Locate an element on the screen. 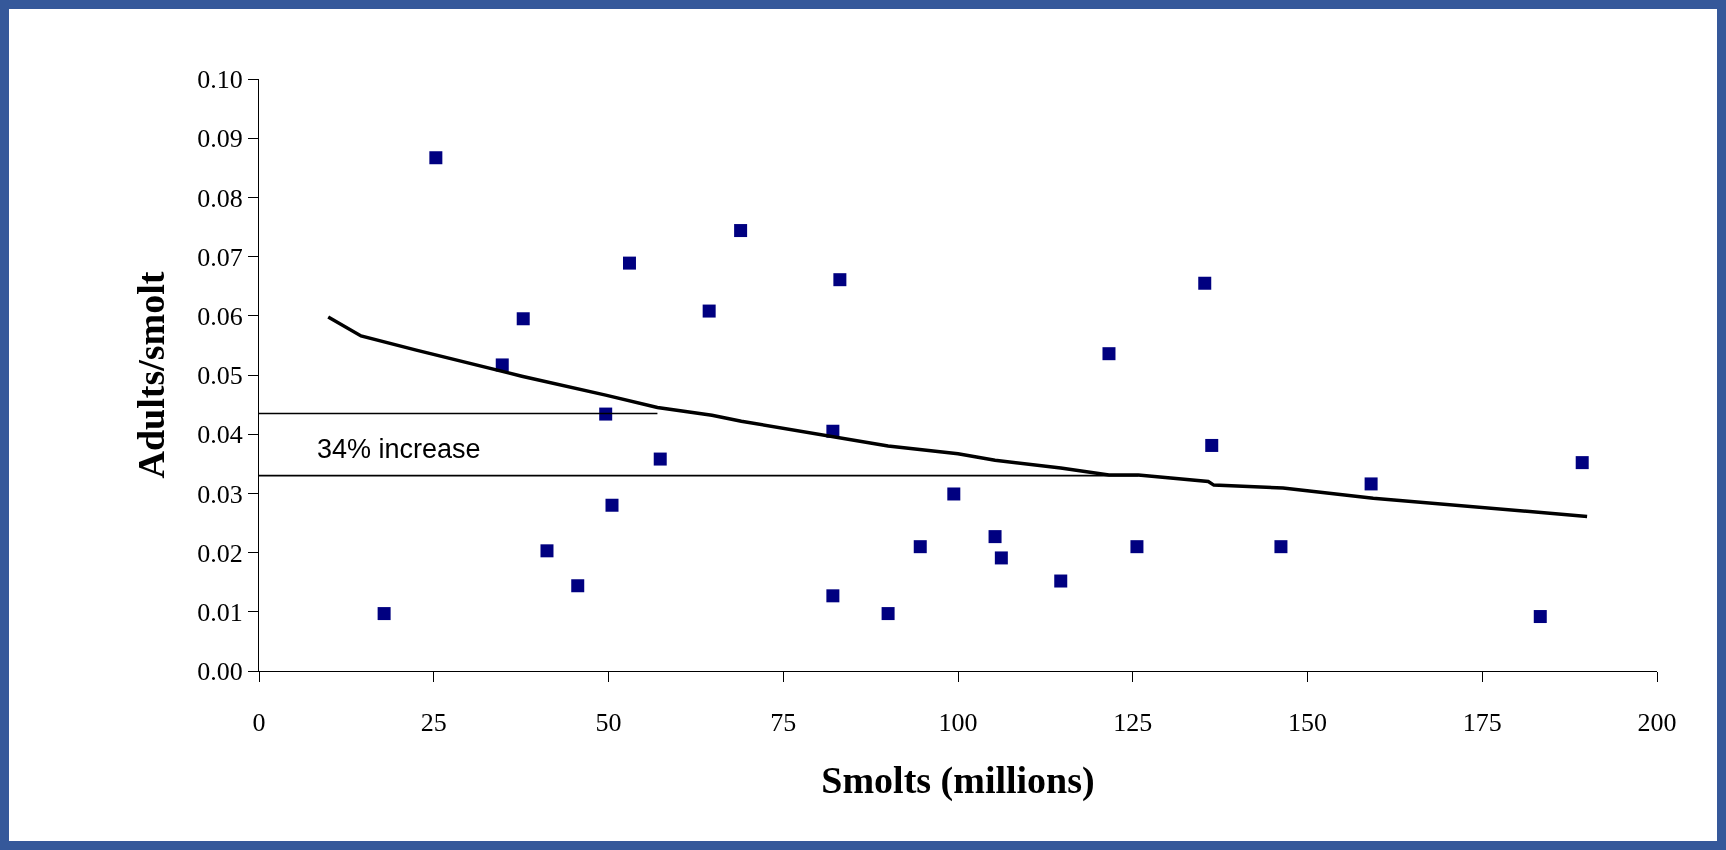 The height and width of the screenshot is (850, 1726). x-tick-label: 25 is located at coordinates (433, 723).